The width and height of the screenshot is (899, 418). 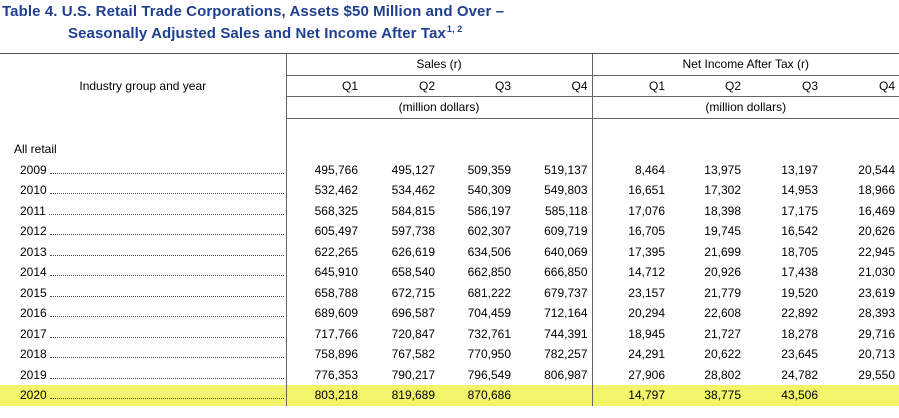 What do you see at coordinates (799, 190) in the screenshot?
I see `net-income-cell: 14,953` at bounding box center [799, 190].